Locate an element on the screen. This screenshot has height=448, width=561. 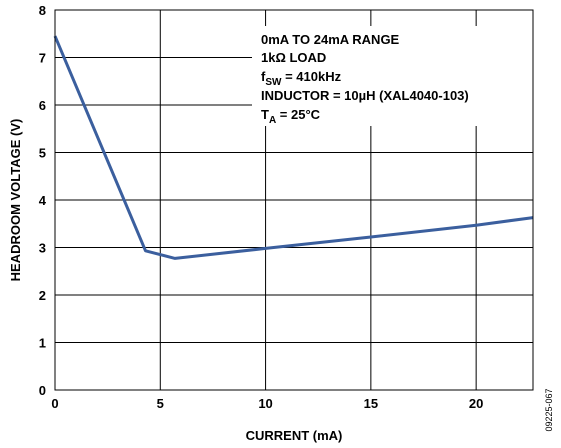
figure-id: 09225-067 is located at coordinates (549, 409).